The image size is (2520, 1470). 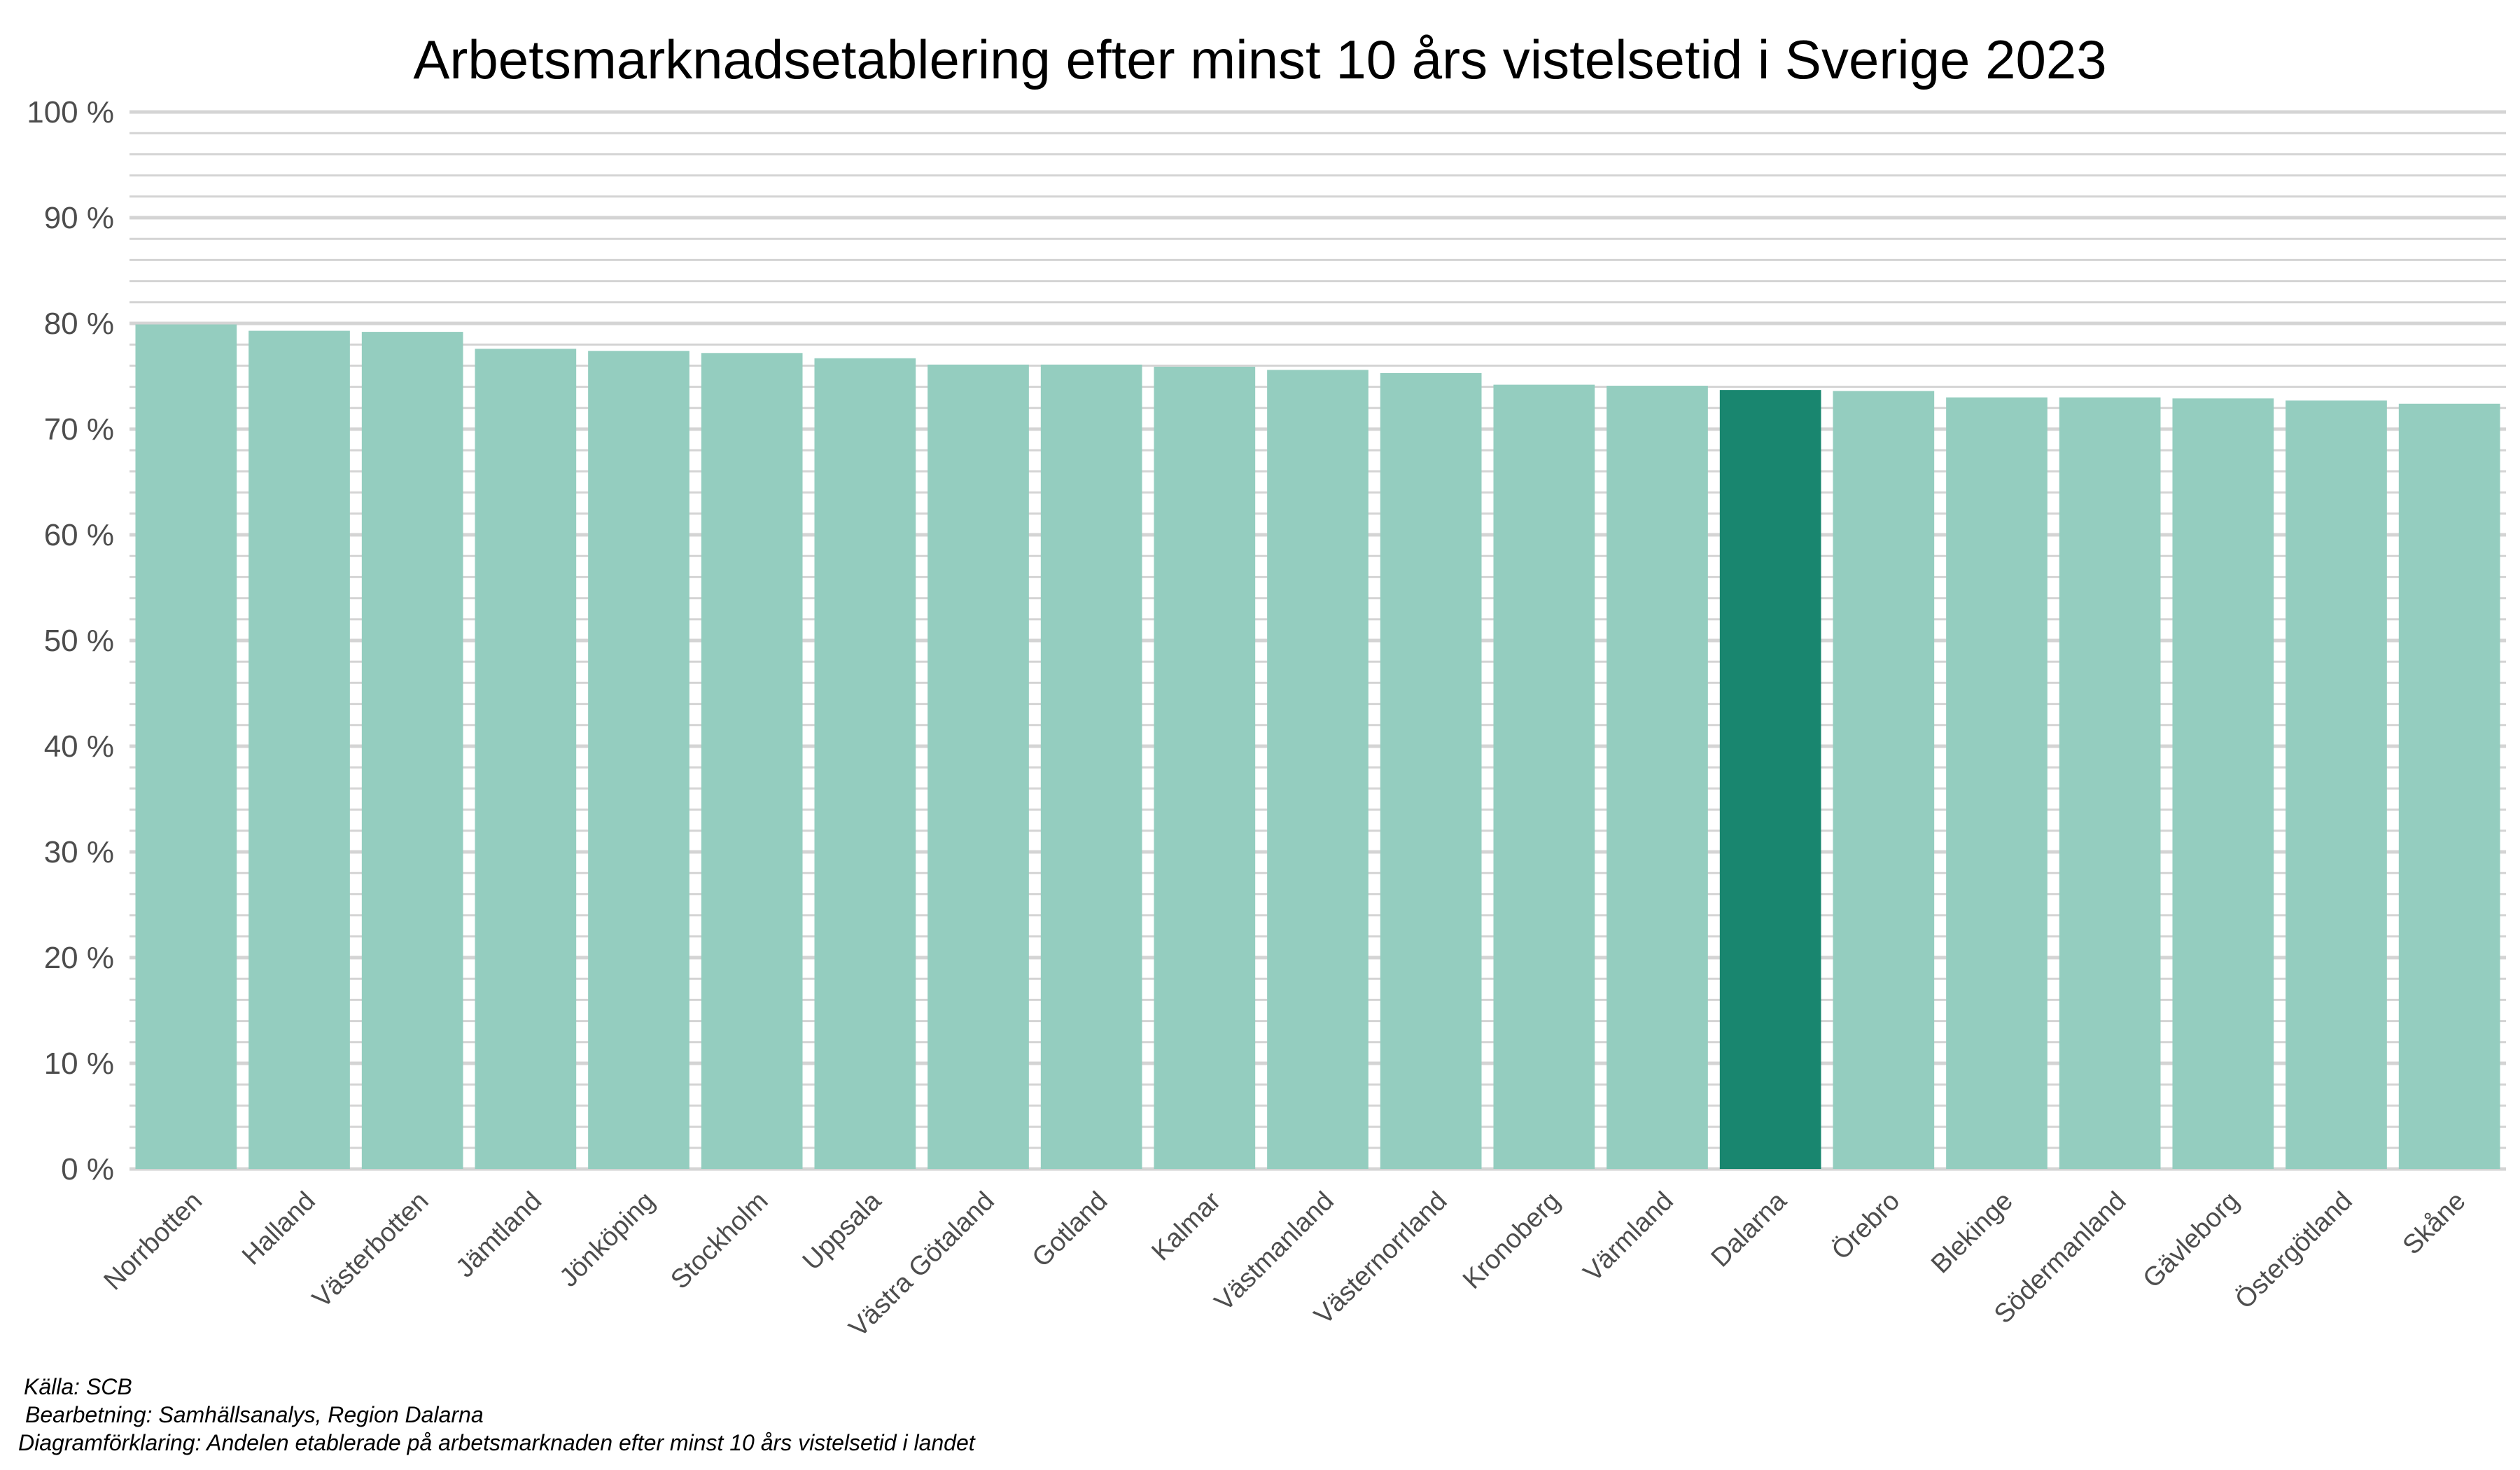 I want to click on x-tick-label: Västerbotten, so click(x=370, y=1250).